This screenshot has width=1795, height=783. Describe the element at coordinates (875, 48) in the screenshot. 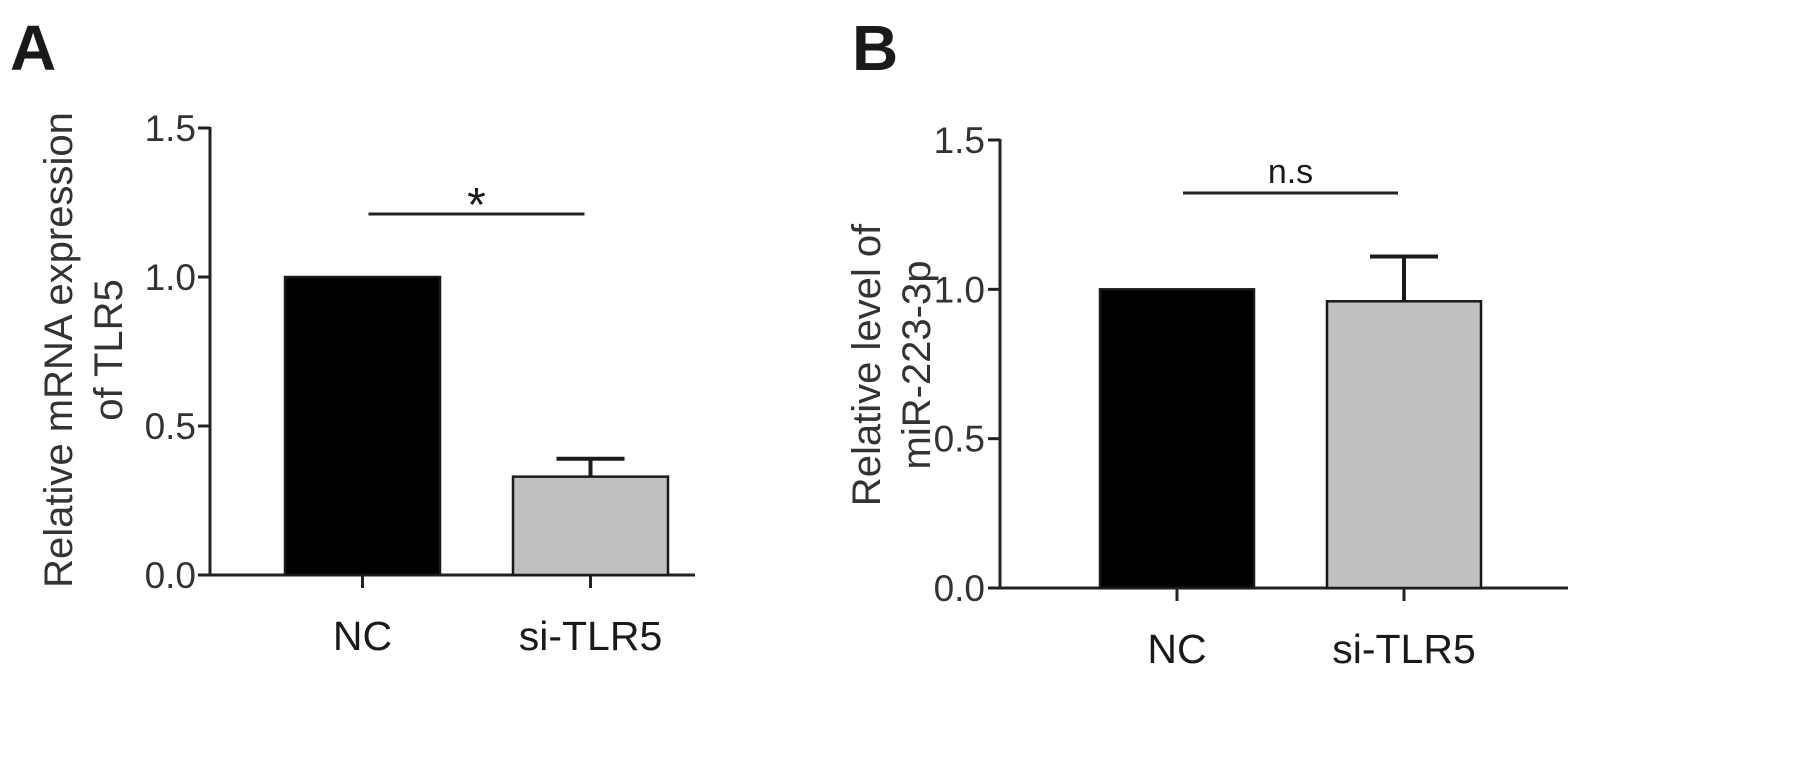

I see `panel-b-label: B` at that location.